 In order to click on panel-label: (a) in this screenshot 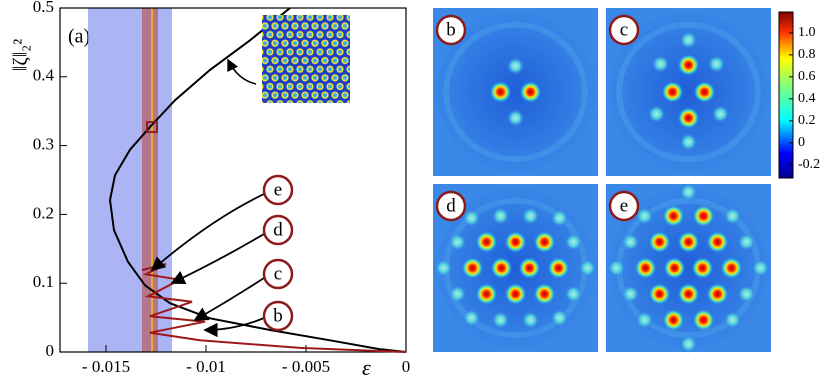, I will do `click(79, 37)`.